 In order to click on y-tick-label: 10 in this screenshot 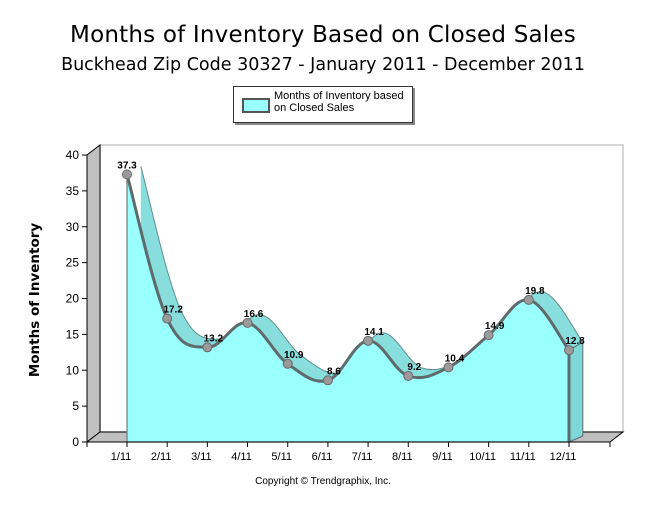, I will do `click(73, 370)`.